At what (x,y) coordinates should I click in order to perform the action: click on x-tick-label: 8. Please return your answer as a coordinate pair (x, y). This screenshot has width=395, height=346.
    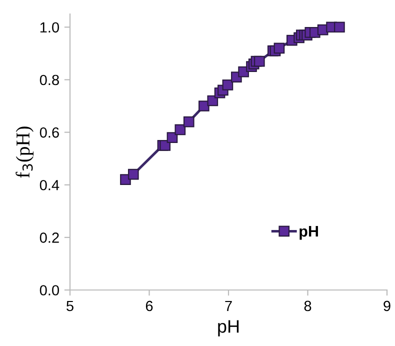
    Looking at the image, I should click on (308, 306).